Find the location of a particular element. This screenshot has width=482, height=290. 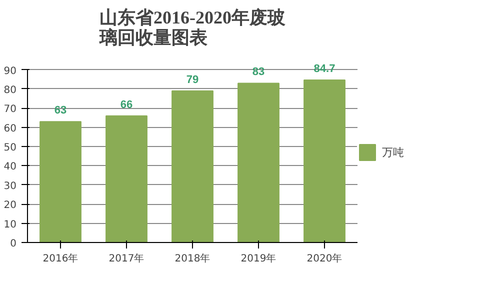

x-tick-label: 2016年 is located at coordinates (60, 258).